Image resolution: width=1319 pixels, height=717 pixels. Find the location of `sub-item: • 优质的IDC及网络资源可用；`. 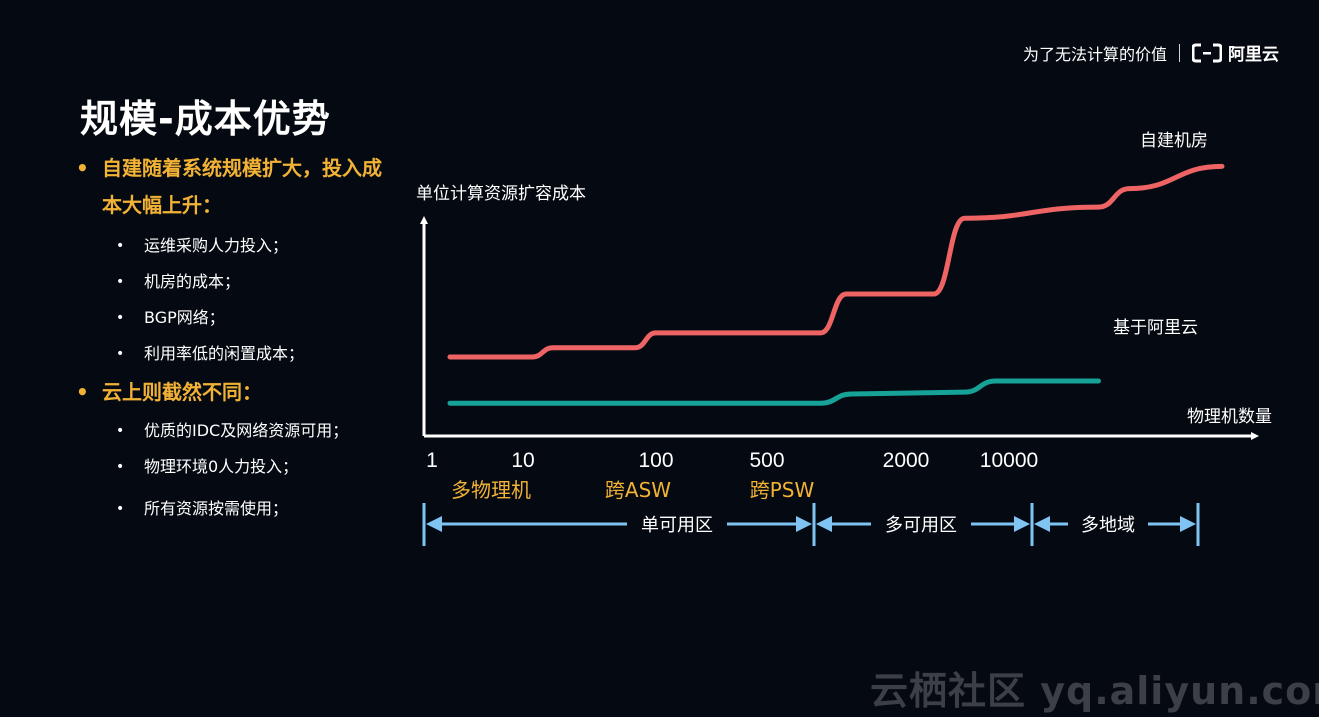

sub-item: • 优质的IDC及网络资源可用； is located at coordinates (232, 430).